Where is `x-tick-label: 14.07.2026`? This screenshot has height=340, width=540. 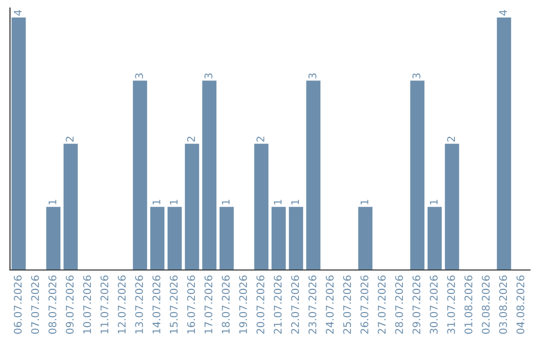 x-tick-label: 14.07.2026 is located at coordinates (156, 305).